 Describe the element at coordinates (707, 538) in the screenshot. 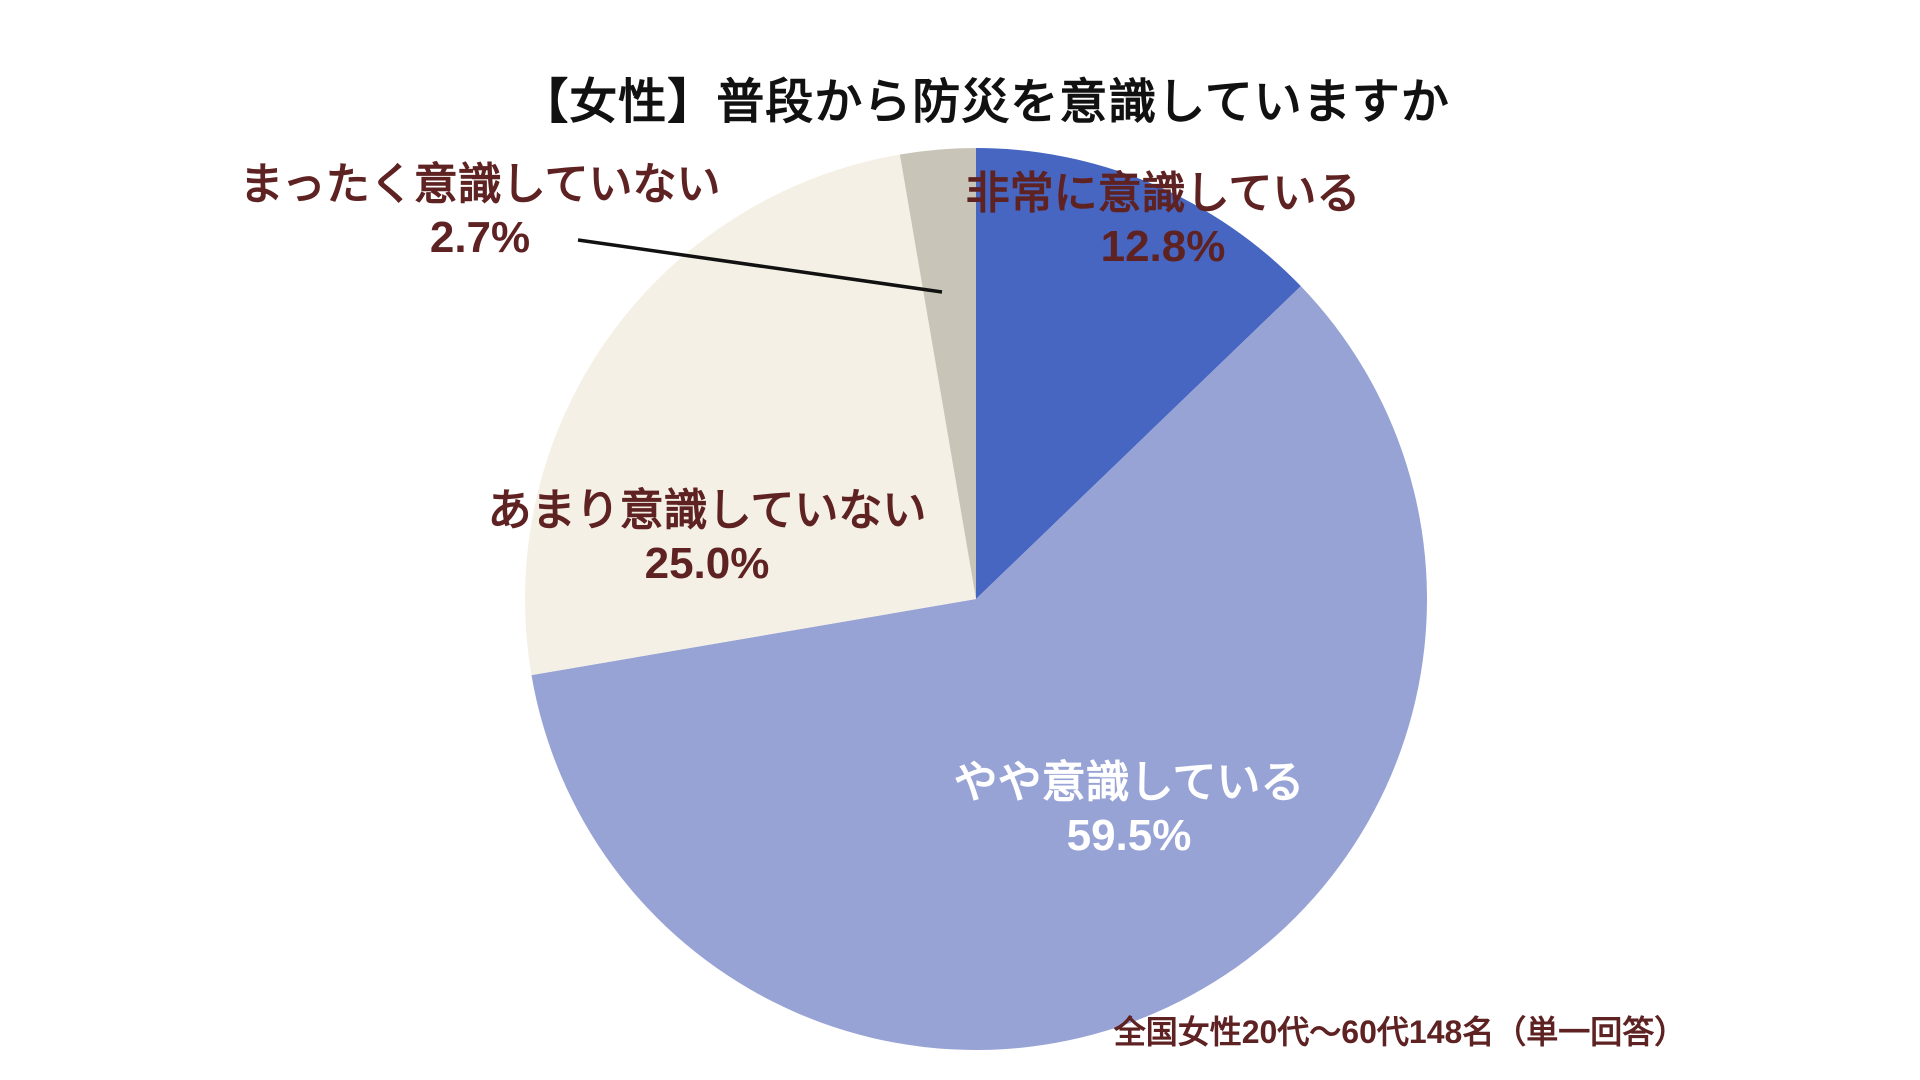

I see `label-not-very-aware: あまり意識していない 25.0%` at that location.